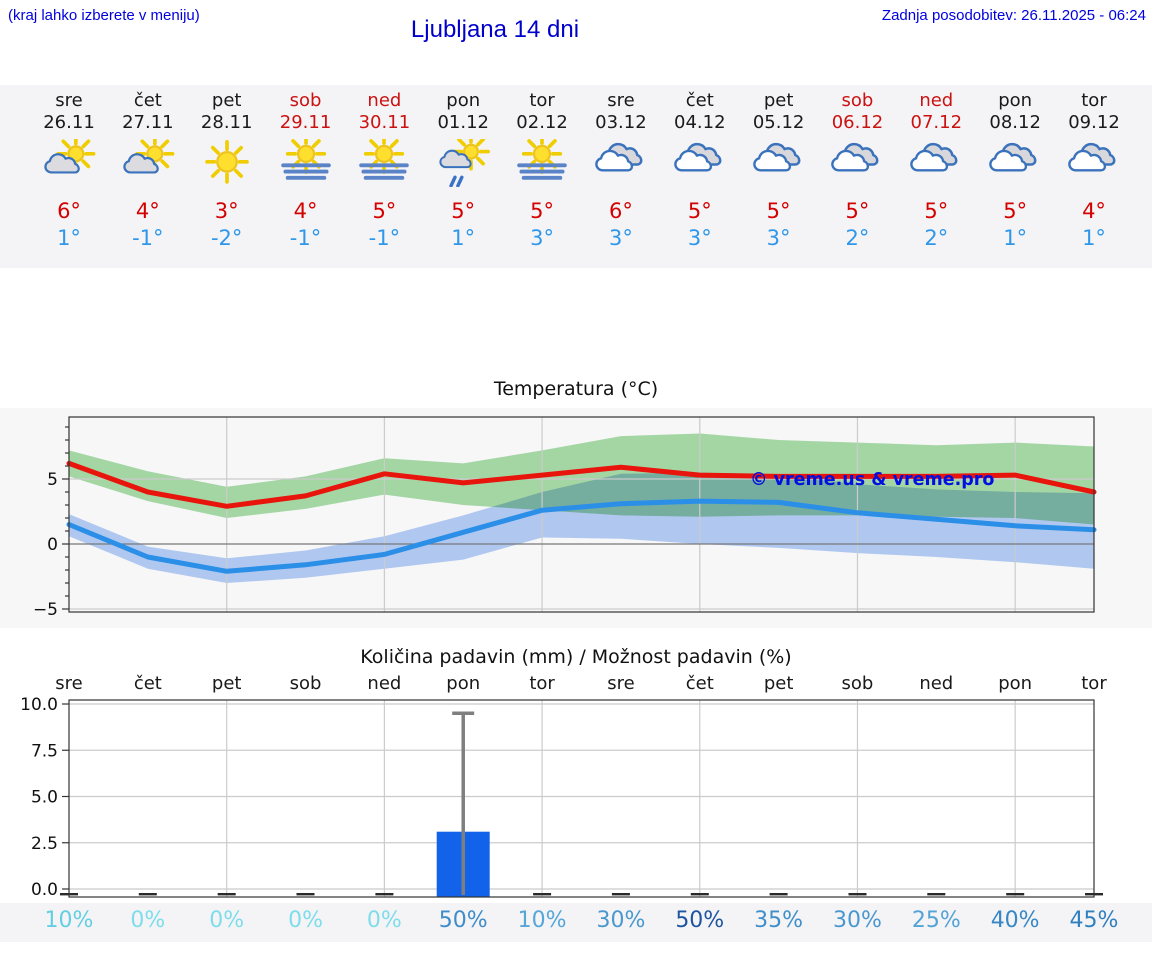 Image resolution: width=1152 pixels, height=975 pixels. I want to click on temp-ytick-label: −5, so click(45, 610).